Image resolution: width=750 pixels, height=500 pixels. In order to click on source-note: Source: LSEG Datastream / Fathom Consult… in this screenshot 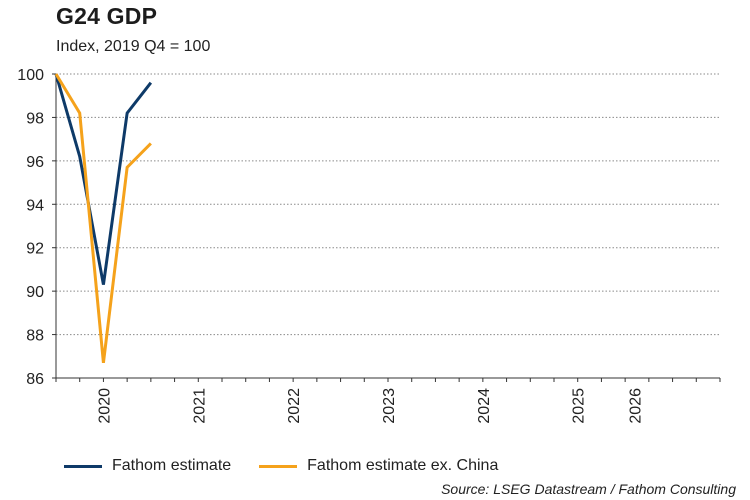, I will do `click(588, 489)`.